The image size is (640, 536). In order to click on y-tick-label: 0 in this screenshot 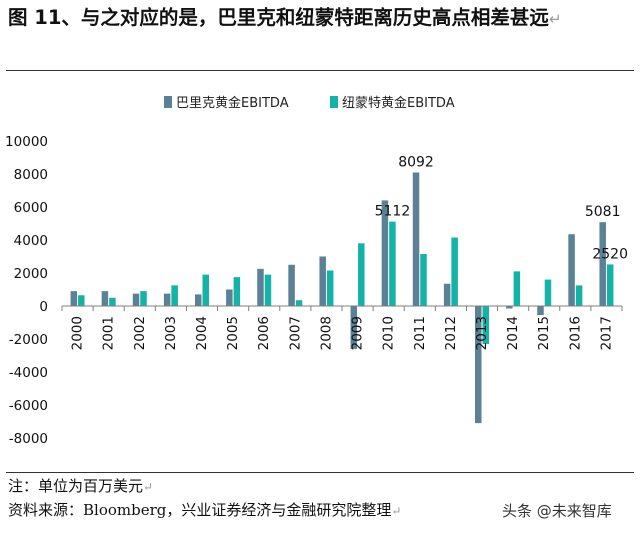, I will do `click(43, 307)`.